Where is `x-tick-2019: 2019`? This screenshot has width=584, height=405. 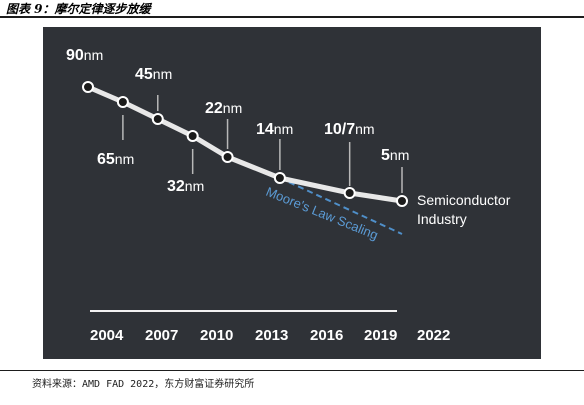 x-tick-2019: 2019 is located at coordinates (380, 335).